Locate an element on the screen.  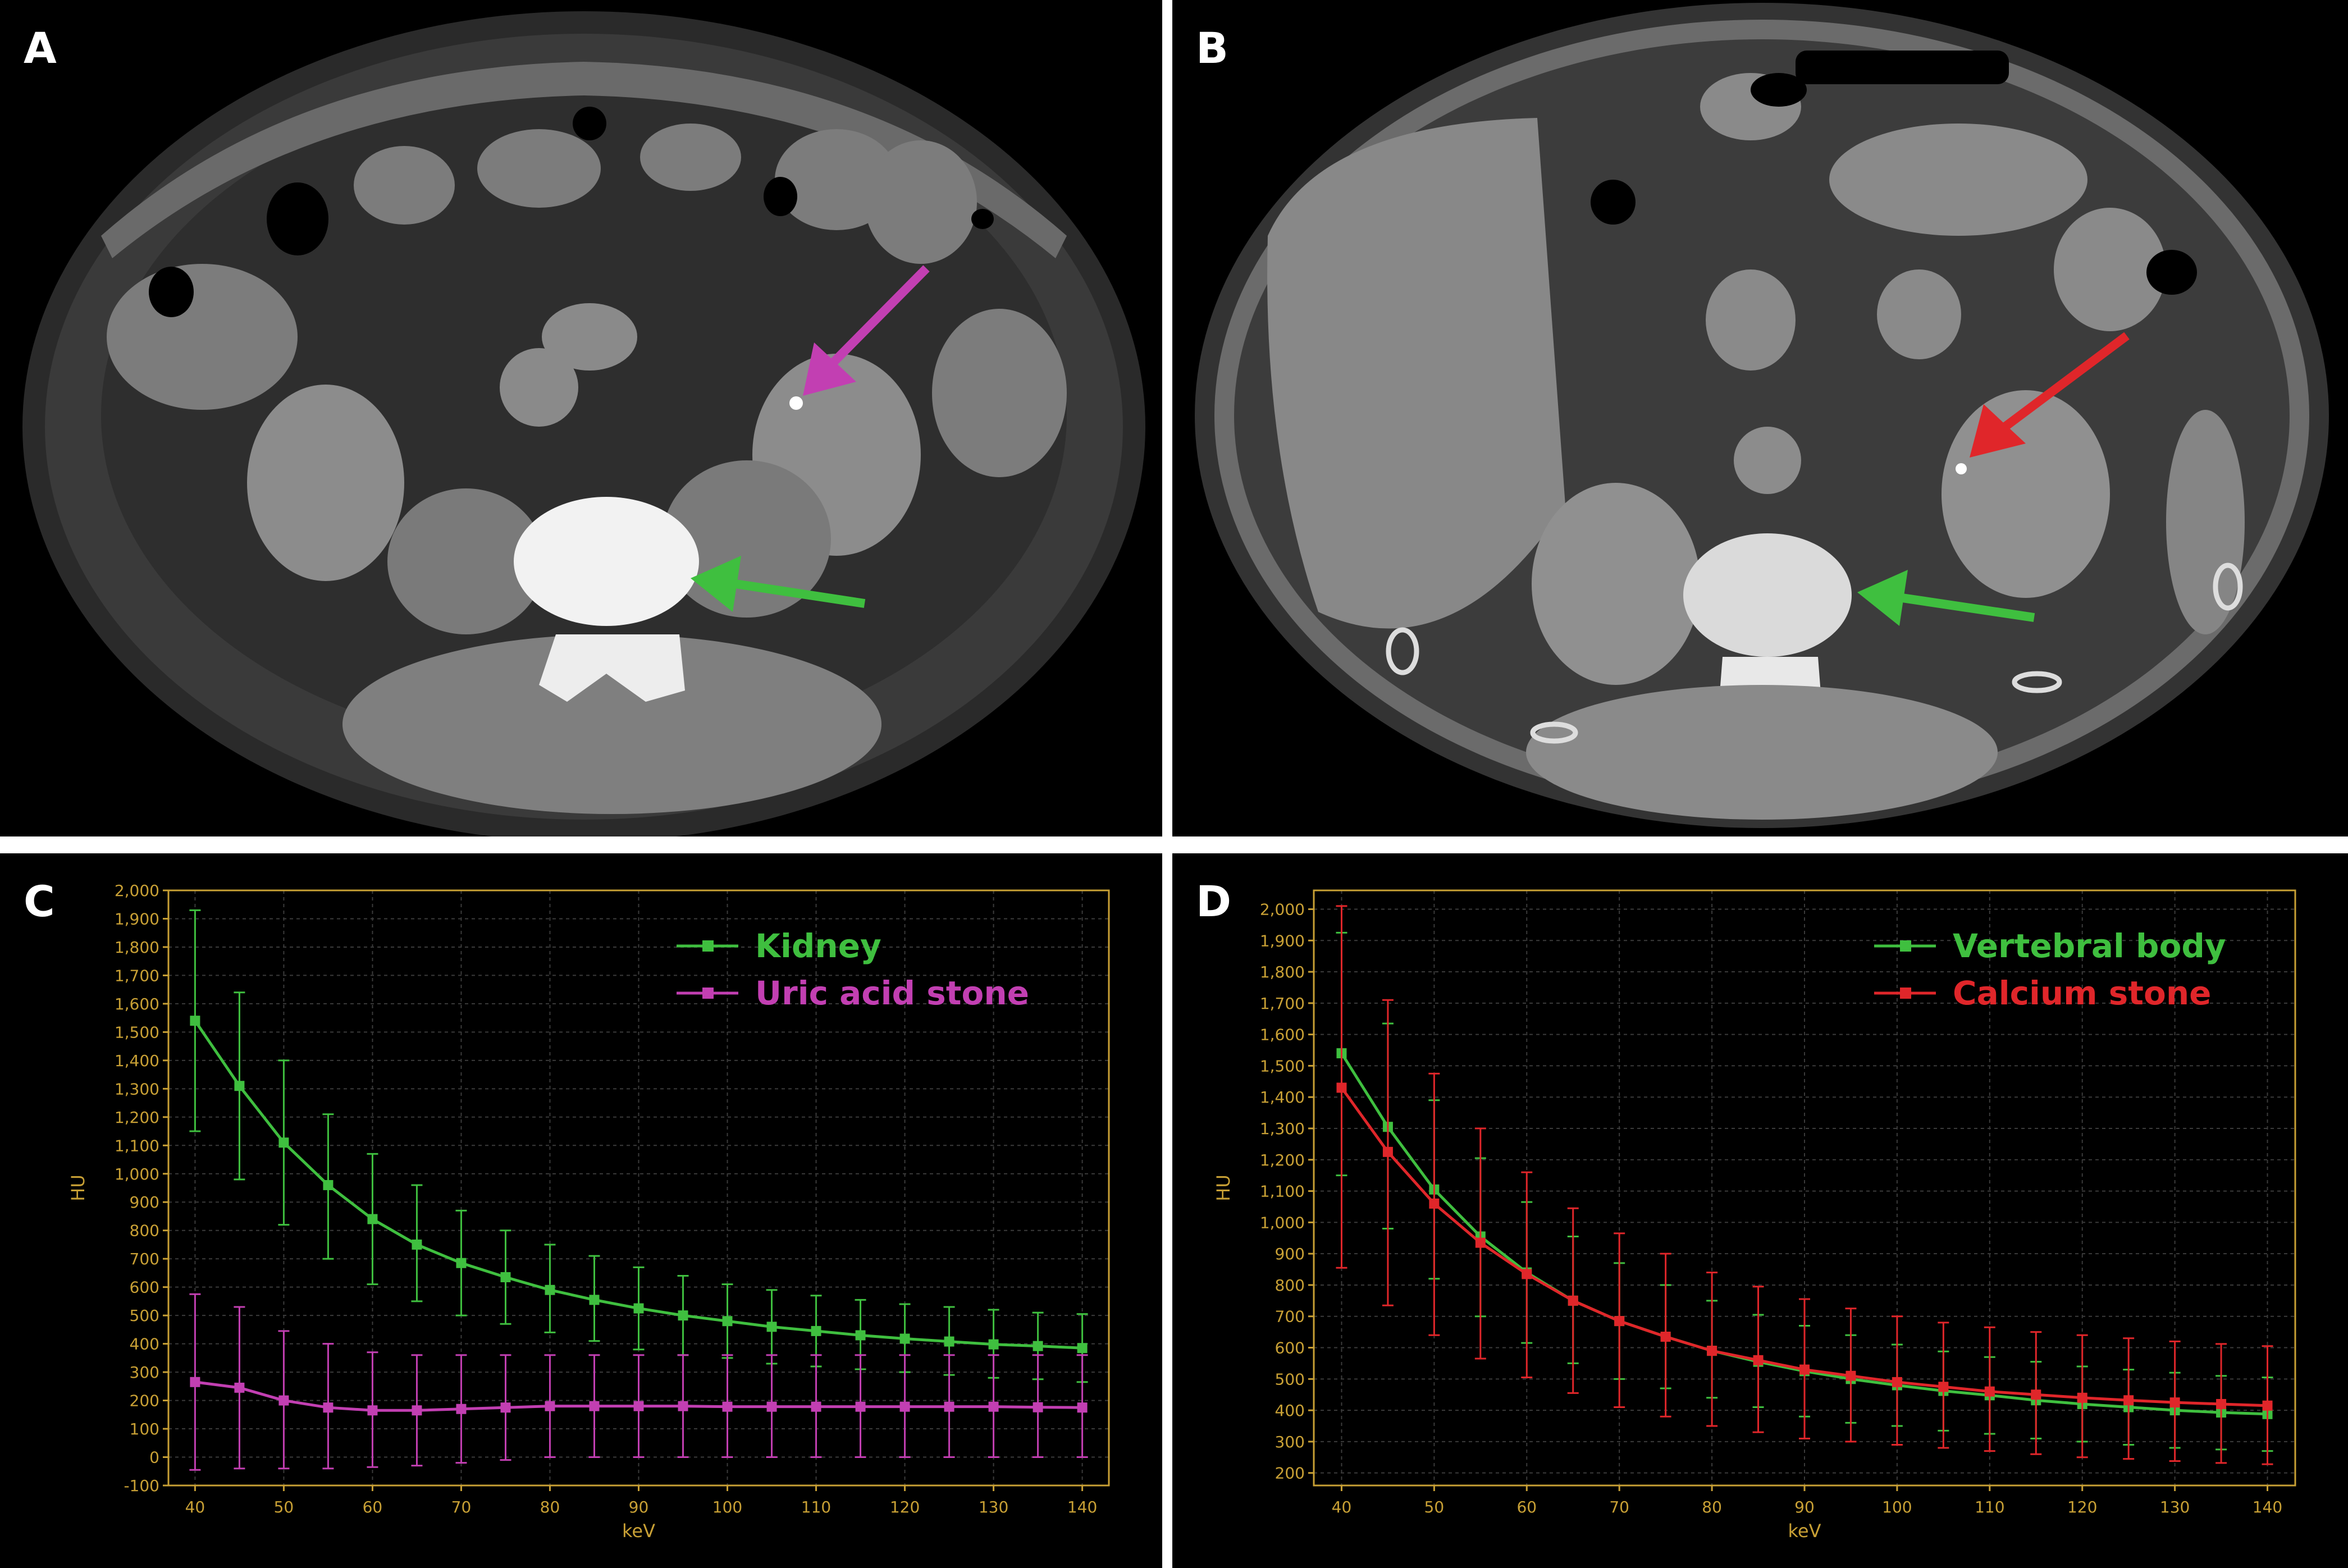
y-tick-label: 1,800 is located at coordinates (1282, 972).